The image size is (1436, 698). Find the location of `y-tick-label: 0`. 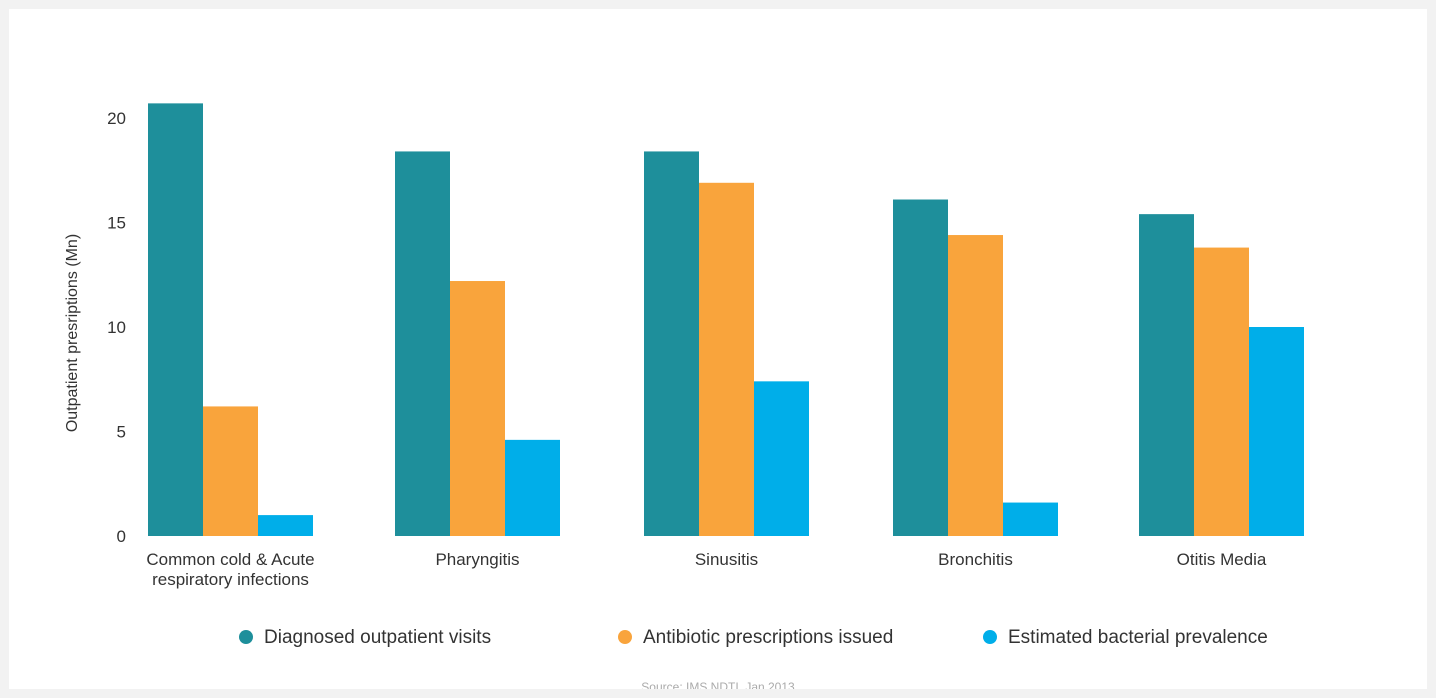

y-tick-label: 0 is located at coordinates (121, 536).